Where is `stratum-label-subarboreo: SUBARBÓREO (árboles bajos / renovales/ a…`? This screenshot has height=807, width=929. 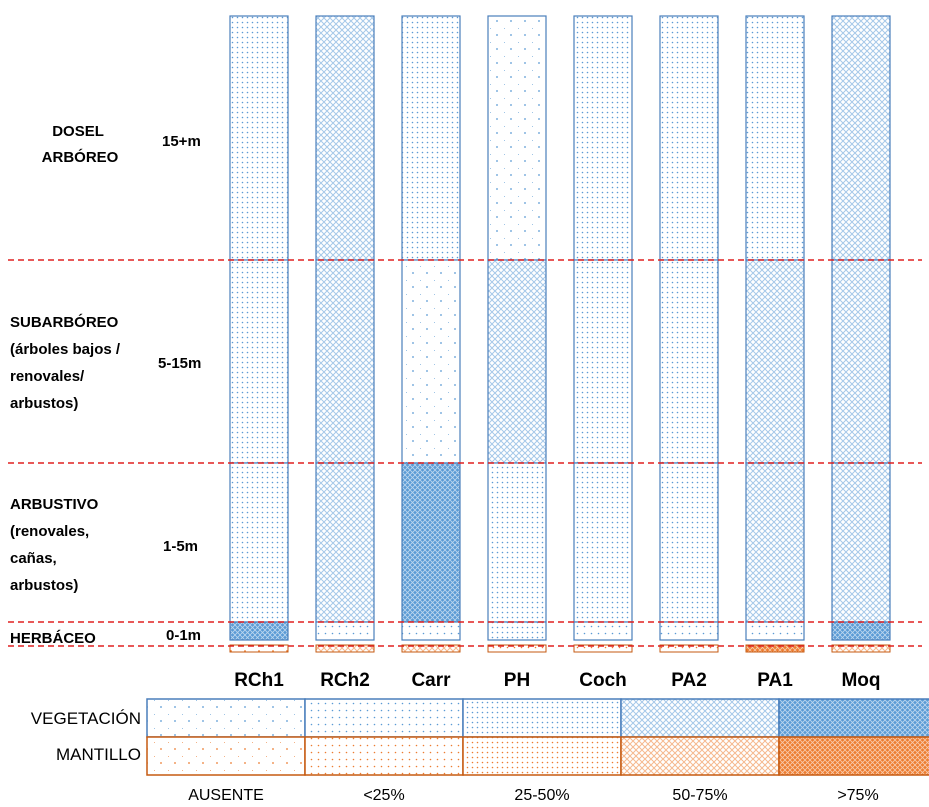
stratum-label-subarboreo: SUBARBÓREO (árboles bajos / renovales/ a… is located at coordinates (67, 362).